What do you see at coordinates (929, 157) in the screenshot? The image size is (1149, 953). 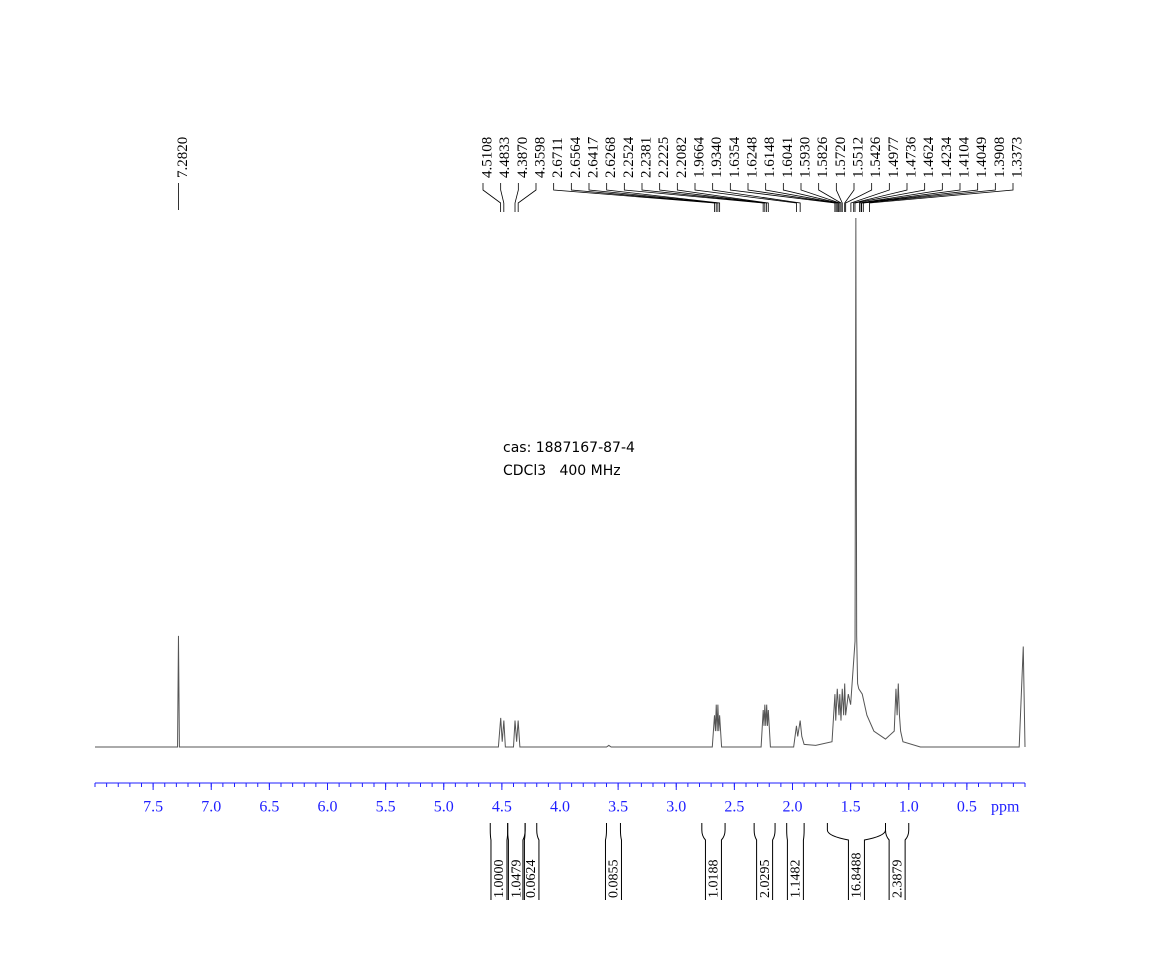 I see `peak-label: 1.4624` at bounding box center [929, 157].